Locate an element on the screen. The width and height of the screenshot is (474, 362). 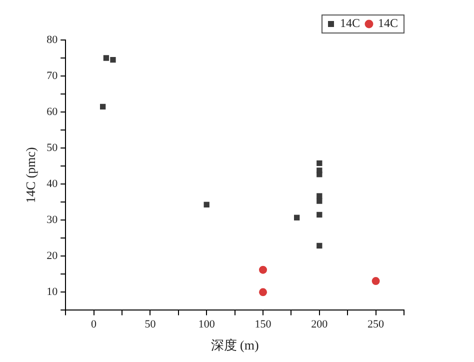
y-tick-label: 10 is located at coordinates (52, 292).